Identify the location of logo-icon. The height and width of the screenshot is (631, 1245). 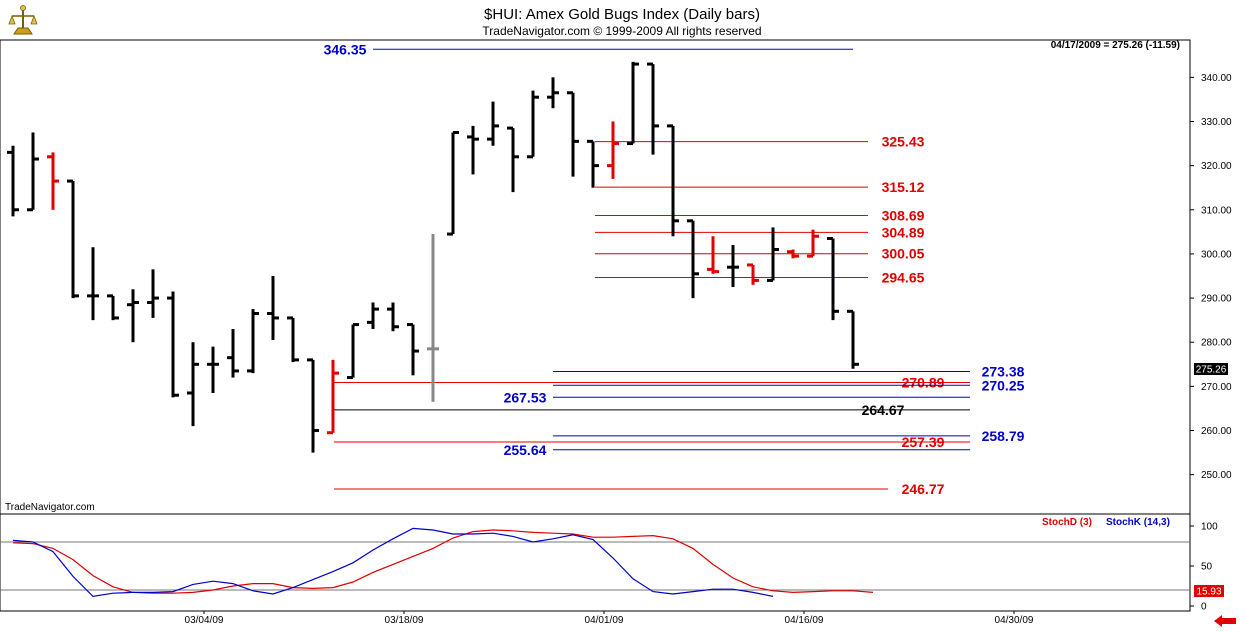
(23, 21).